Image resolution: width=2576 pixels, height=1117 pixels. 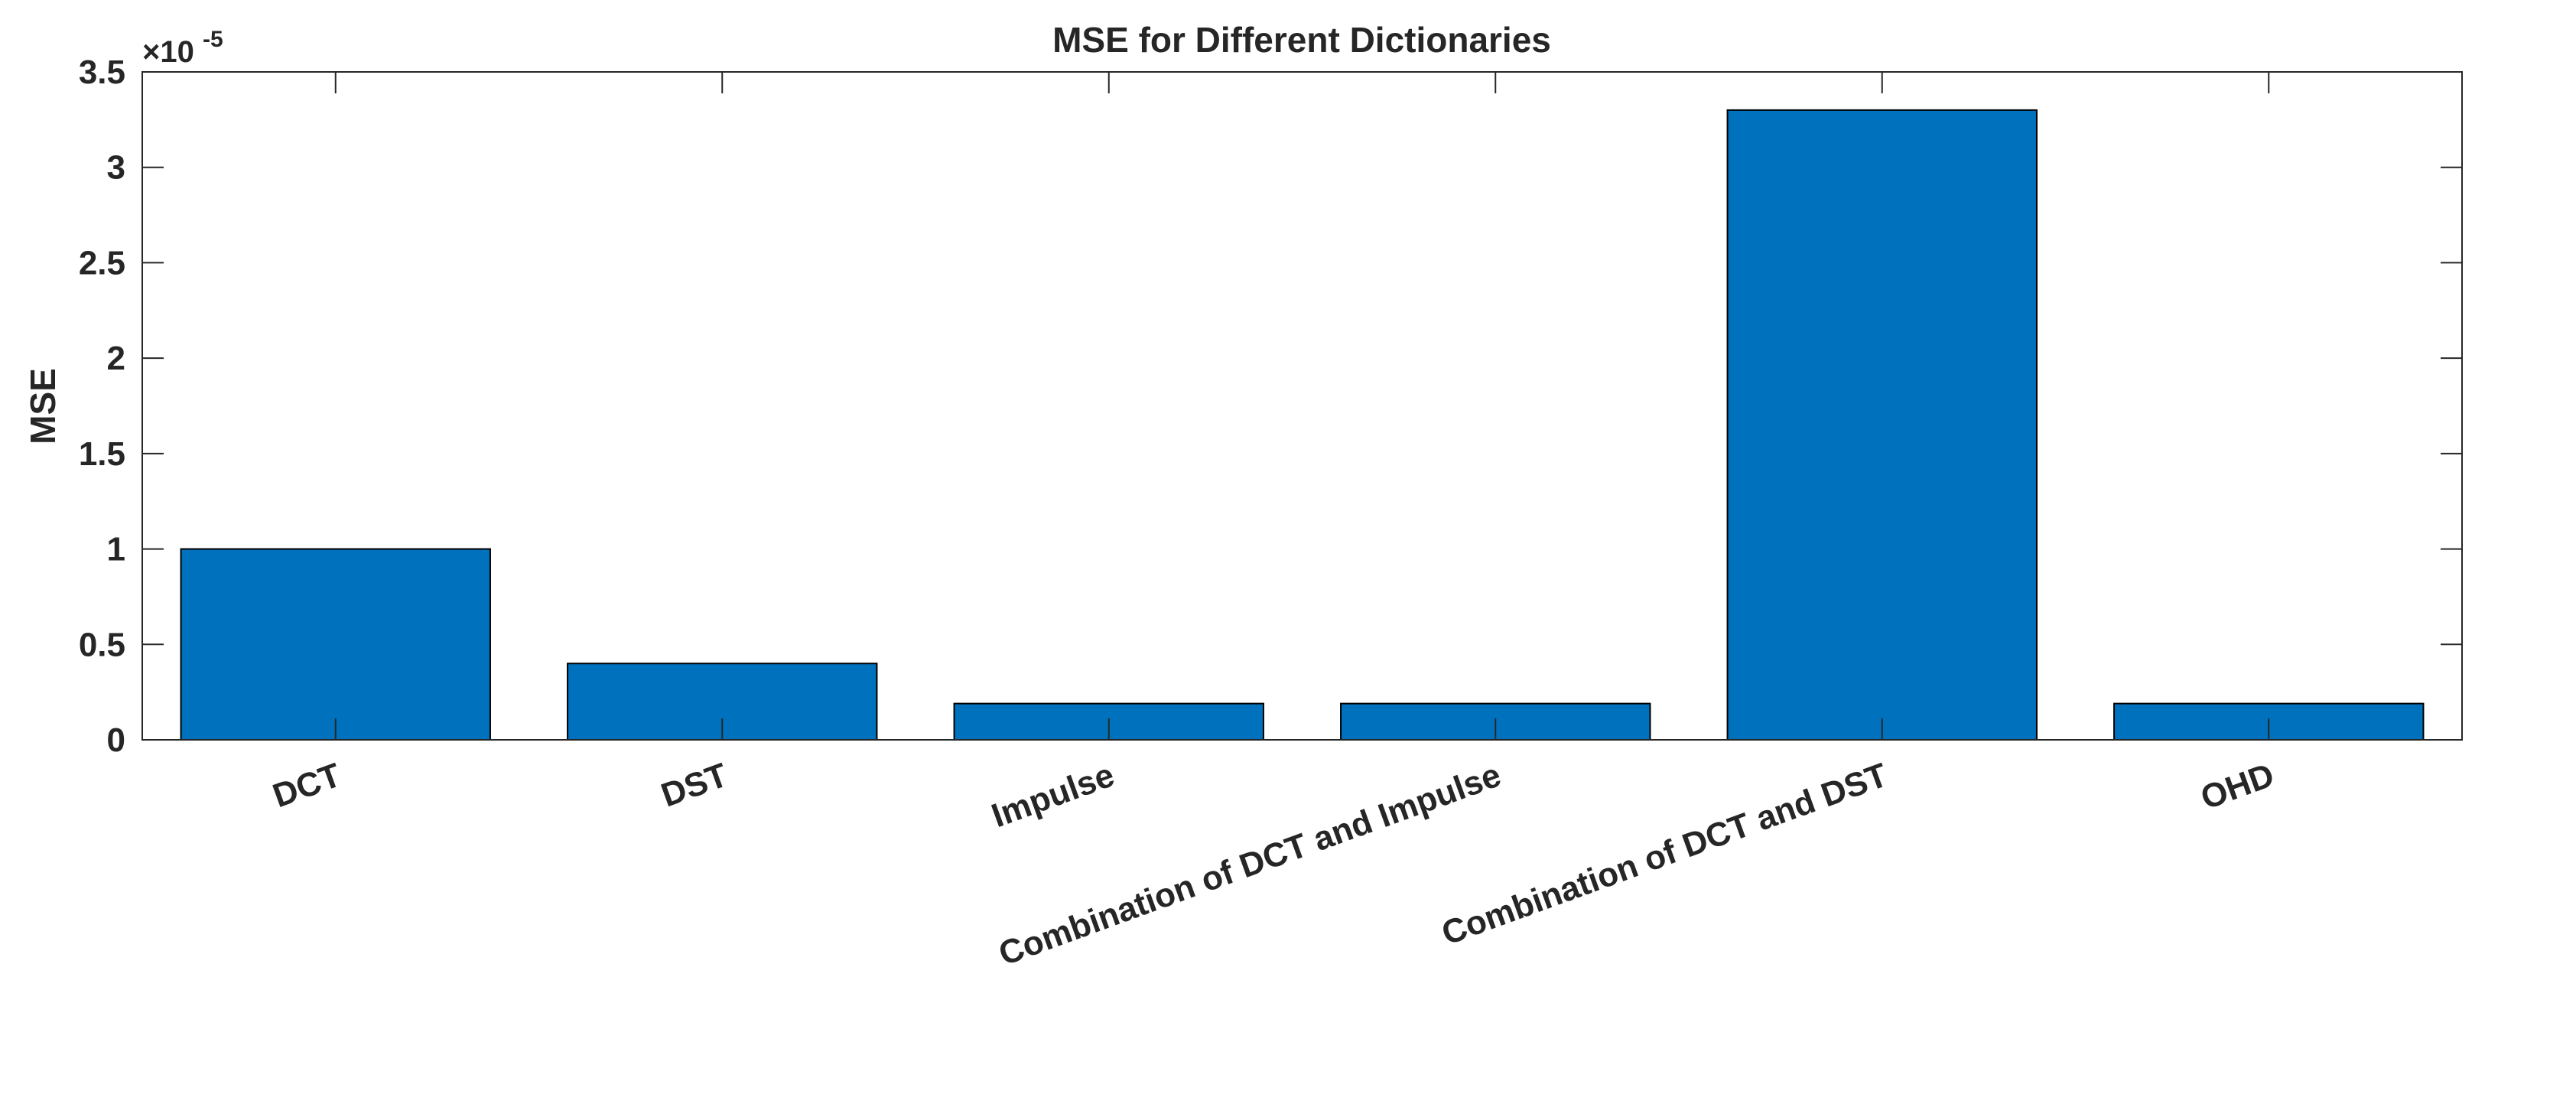 What do you see at coordinates (102, 263) in the screenshot?
I see `y-tick-label-5: 2.5` at bounding box center [102, 263].